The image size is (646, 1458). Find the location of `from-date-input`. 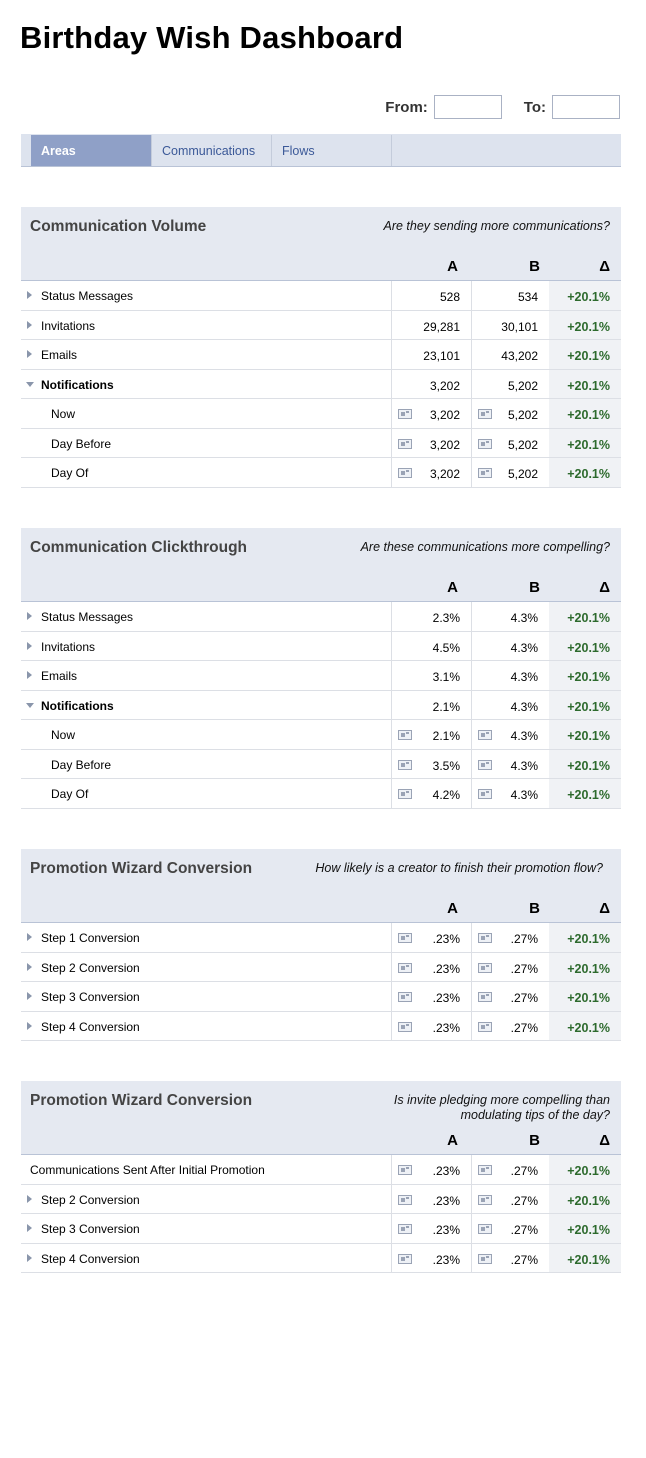

from-date-input is located at coordinates (467, 107).